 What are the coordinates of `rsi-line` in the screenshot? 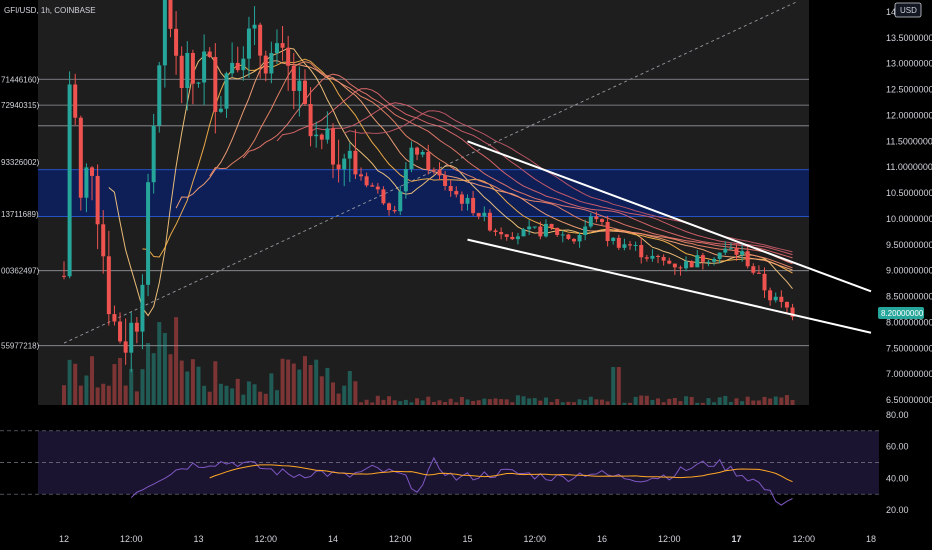 It's located at (461, 481).